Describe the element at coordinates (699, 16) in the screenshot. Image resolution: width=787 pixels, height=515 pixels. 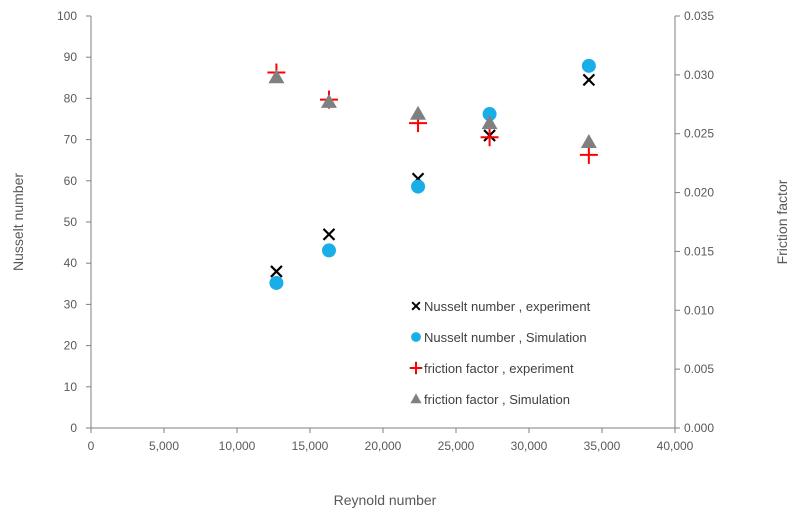
I see `right-y-tick-label: 0.035` at that location.